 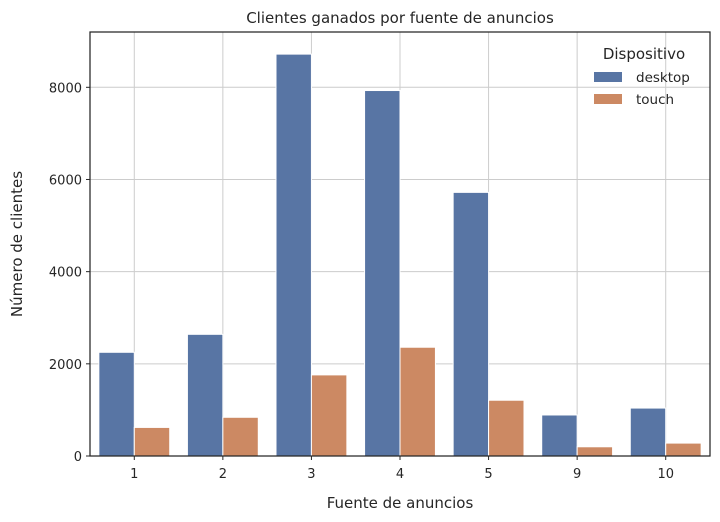 What do you see at coordinates (608, 77) in the screenshot?
I see `legend-swatch-desktop` at bounding box center [608, 77].